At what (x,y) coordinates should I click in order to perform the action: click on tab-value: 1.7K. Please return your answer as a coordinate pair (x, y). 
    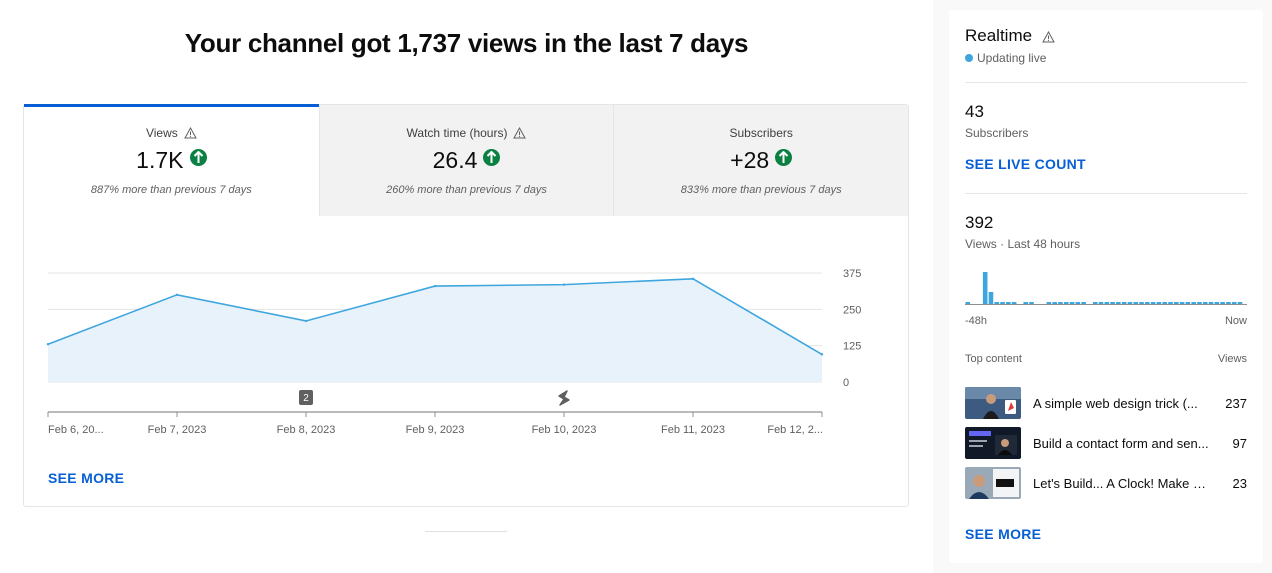
    Looking at the image, I should click on (160, 160).